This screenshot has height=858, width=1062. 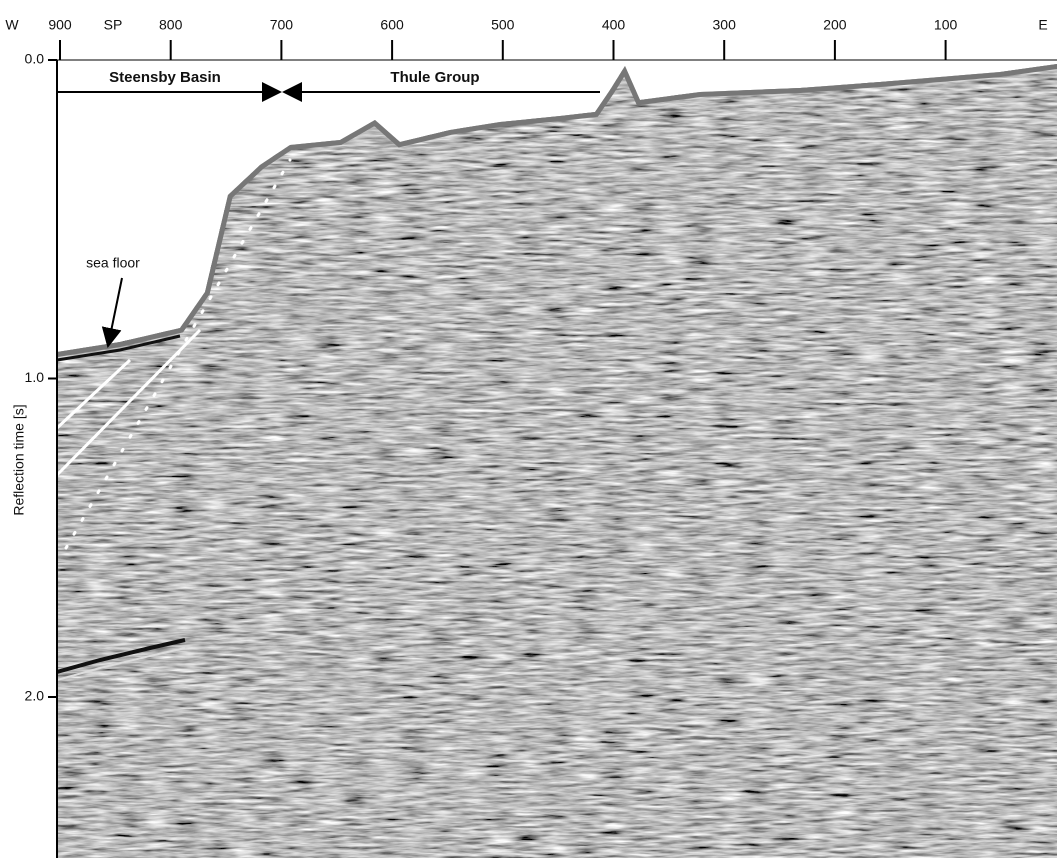 What do you see at coordinates (725, 25) in the screenshot?
I see `top-tick-label: 300` at bounding box center [725, 25].